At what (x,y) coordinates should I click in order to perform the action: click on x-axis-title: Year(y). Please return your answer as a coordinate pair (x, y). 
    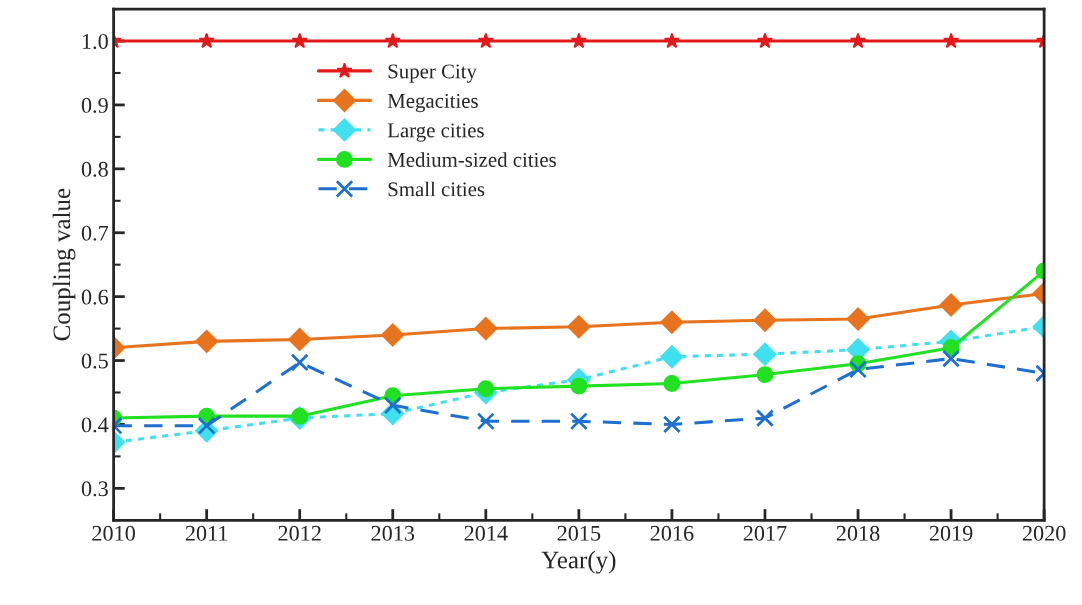
    Looking at the image, I should click on (578, 562).